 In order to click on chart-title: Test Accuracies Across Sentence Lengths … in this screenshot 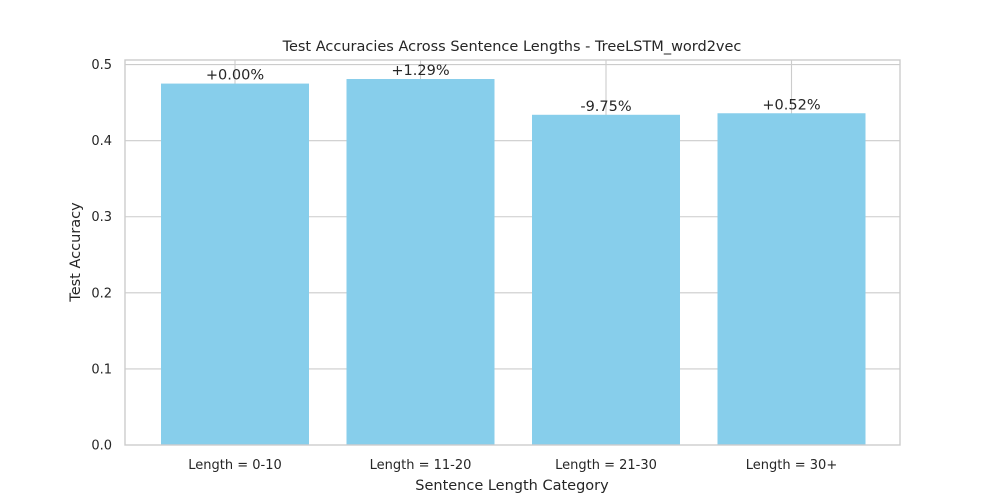, I will do `click(512, 47)`.